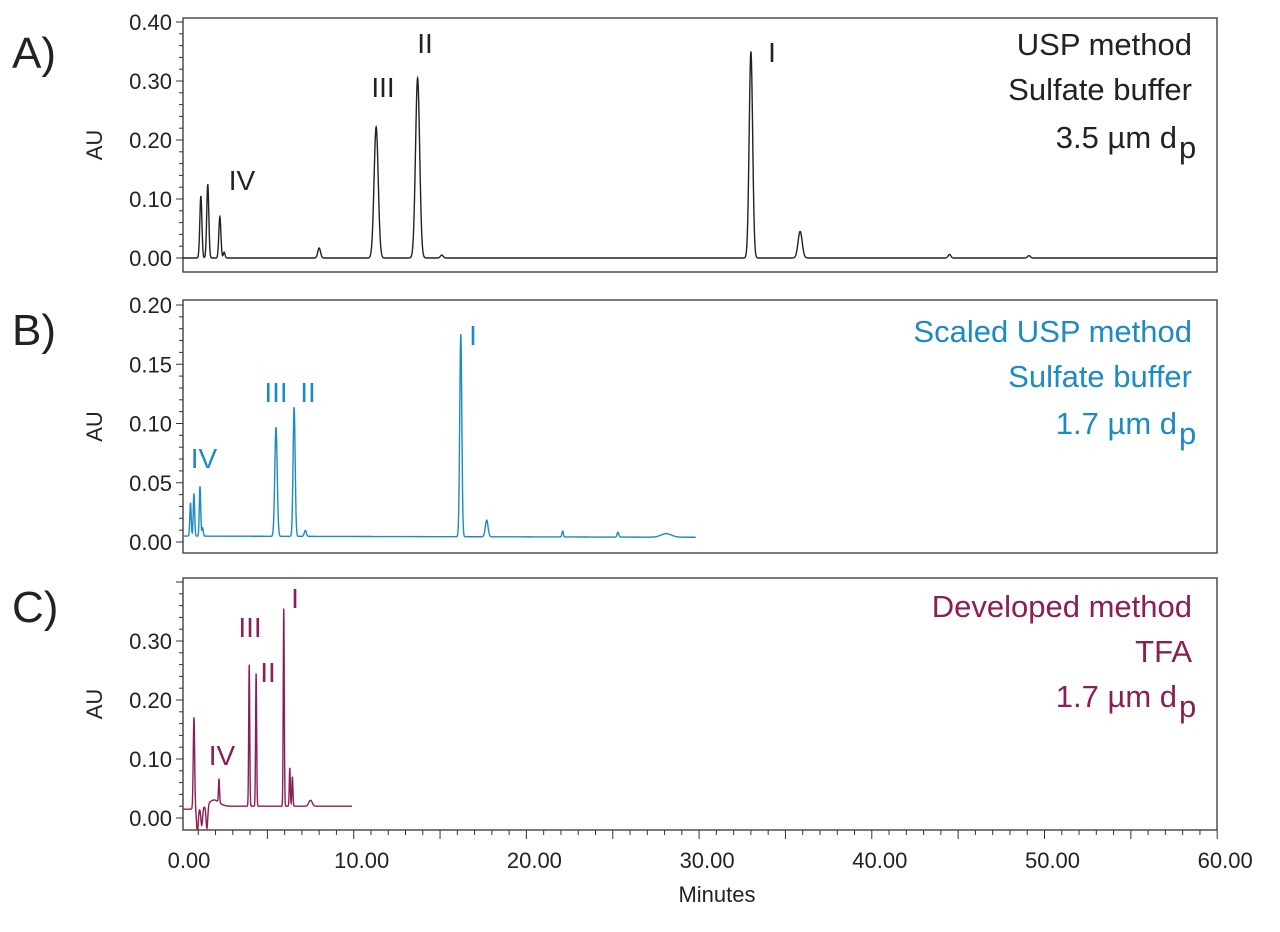  Describe the element at coordinates (150, 22) in the screenshot. I see `y-tick-label: 0.40` at that location.